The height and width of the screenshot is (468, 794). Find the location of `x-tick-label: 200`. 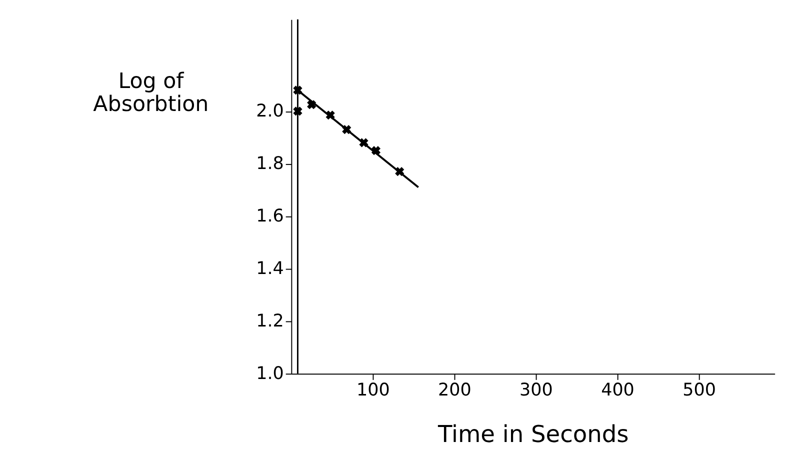

x-tick-label: 200 is located at coordinates (455, 390).